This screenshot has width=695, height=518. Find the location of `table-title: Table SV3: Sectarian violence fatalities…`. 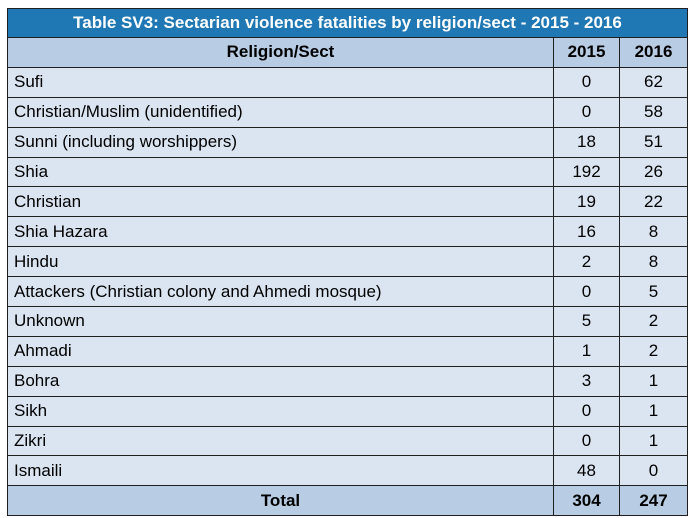

table-title: Table SV3: Sectarian violence fatalities… is located at coordinates (347, 23).